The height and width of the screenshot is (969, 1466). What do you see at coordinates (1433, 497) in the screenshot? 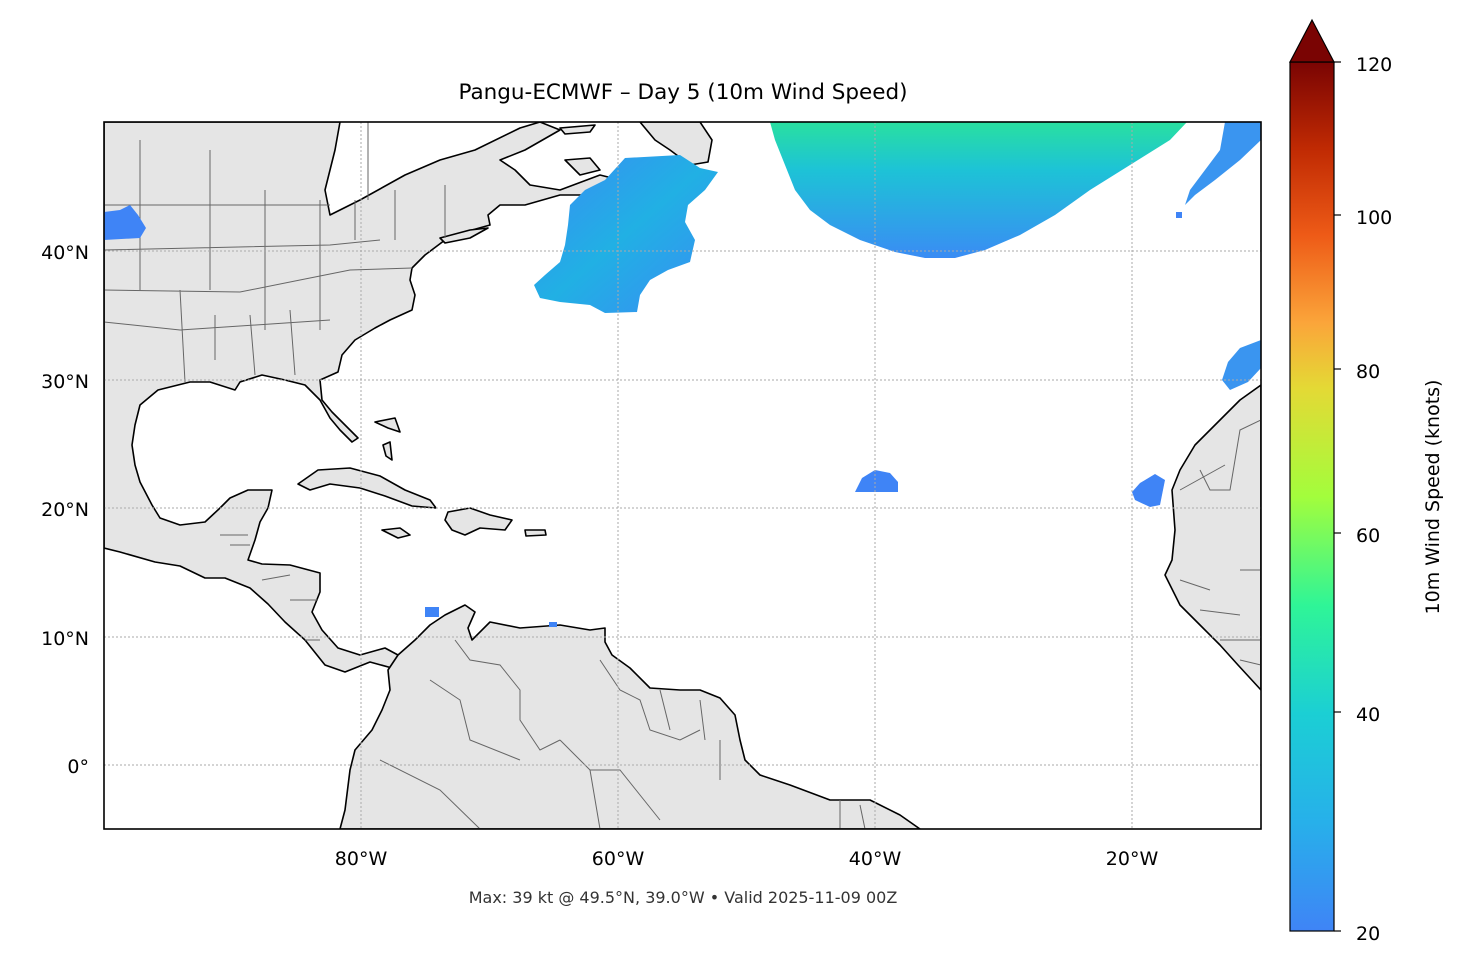
I see `colorbar-label: 10m Wind Speed (knots)` at bounding box center [1433, 497].